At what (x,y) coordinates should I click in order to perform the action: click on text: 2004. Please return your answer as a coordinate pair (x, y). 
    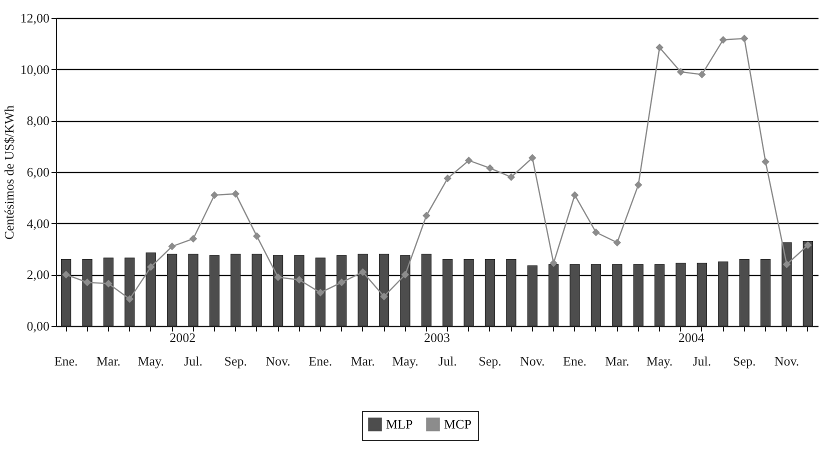
    Looking at the image, I should click on (691, 337).